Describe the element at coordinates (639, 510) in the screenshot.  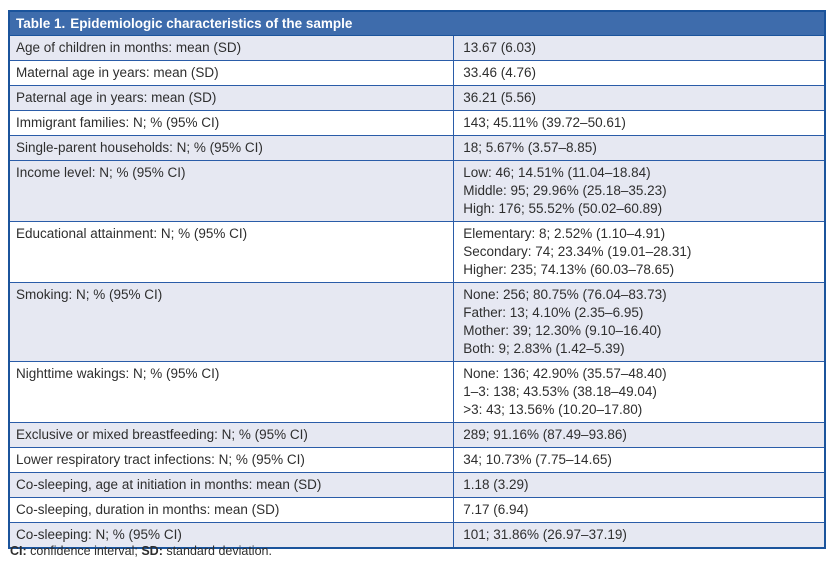
I see `row-value: 7.17 (6.94)` at that location.